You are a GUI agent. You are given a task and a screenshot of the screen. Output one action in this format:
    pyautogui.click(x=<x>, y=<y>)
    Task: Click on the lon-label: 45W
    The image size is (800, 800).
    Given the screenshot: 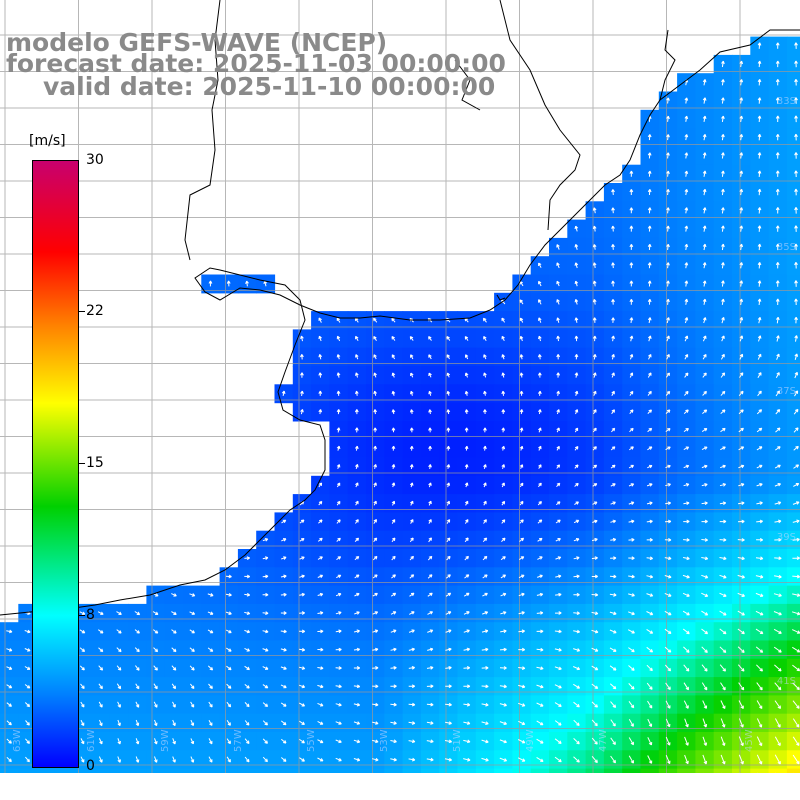 What is the action you would take?
    pyautogui.click(x=749, y=740)
    